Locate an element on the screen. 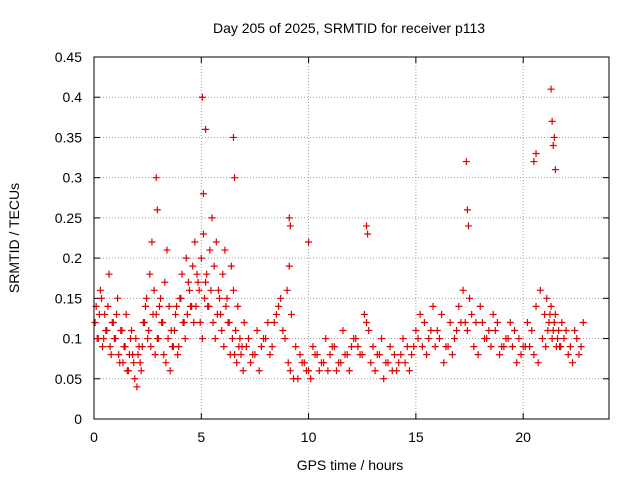  y-tick-label: 0.45 is located at coordinates (68, 57).